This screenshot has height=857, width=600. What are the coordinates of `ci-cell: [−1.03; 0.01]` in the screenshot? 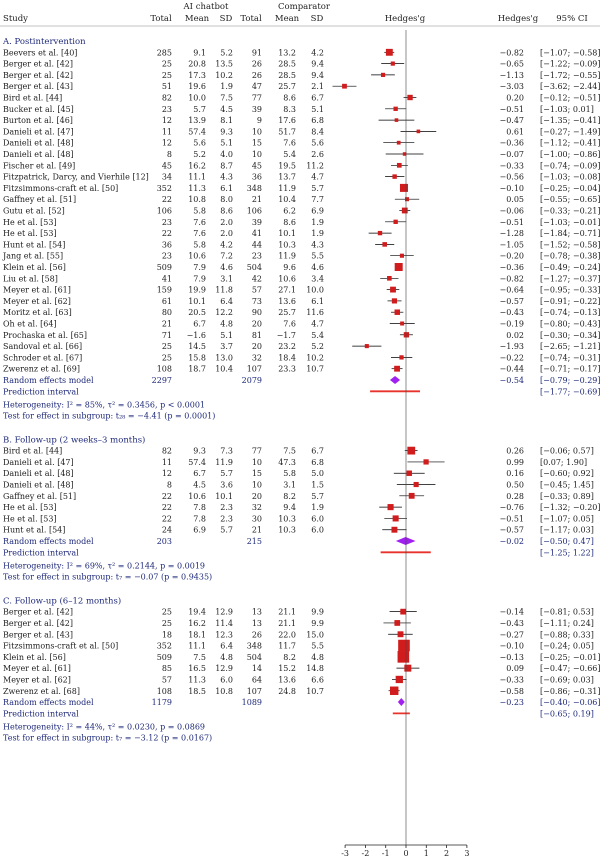 It's located at (567, 109).